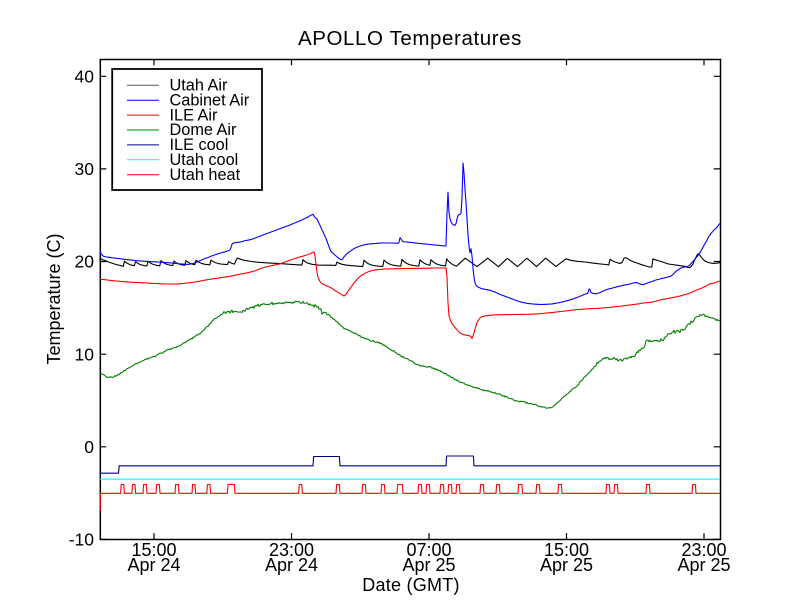 Image resolution: width=800 pixels, height=605 pixels. What do you see at coordinates (54, 298) in the screenshot?
I see `svg-text: Temperature (C)` at bounding box center [54, 298].